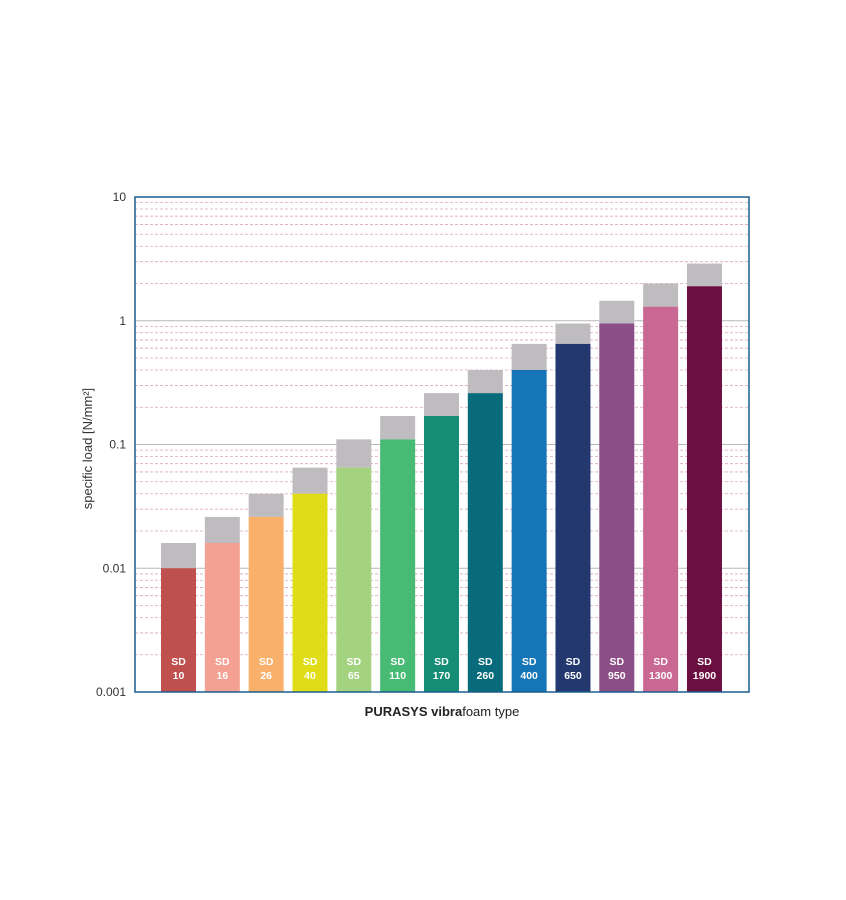 The width and height of the screenshot is (846, 900). What do you see at coordinates (111, 692) in the screenshot?
I see `y-tick-label: 0.001` at bounding box center [111, 692].